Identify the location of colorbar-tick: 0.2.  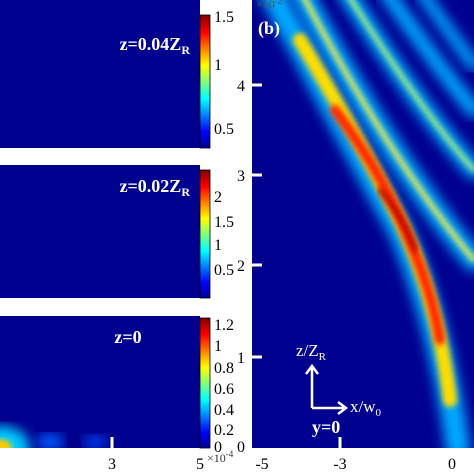
(224, 430).